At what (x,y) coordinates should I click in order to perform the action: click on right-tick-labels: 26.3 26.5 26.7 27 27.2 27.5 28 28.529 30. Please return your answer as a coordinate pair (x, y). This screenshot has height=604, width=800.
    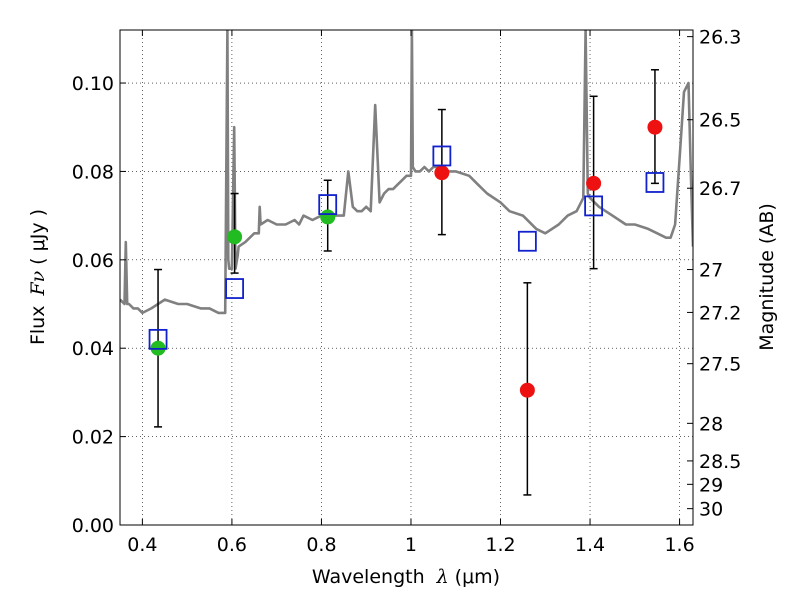
    Looking at the image, I should click on (720, 274).